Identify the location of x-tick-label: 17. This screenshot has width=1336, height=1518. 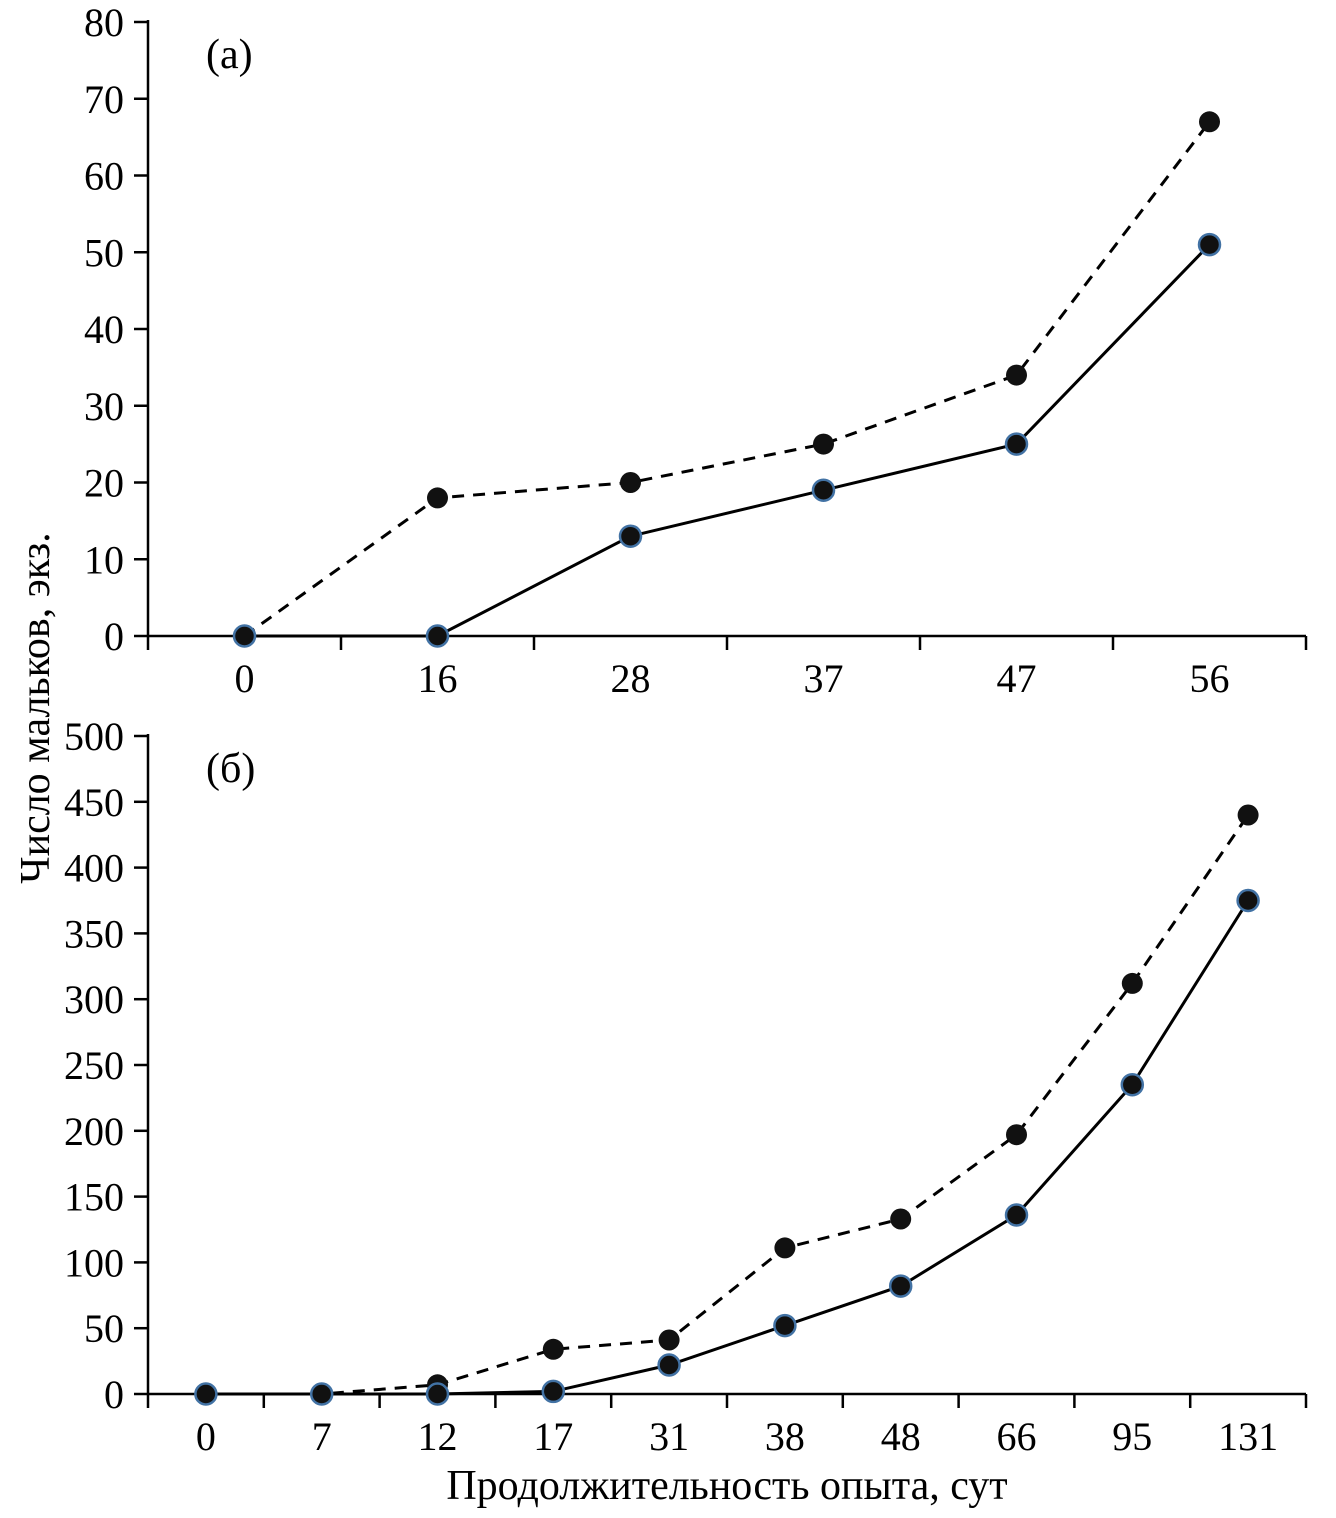
(553, 1436).